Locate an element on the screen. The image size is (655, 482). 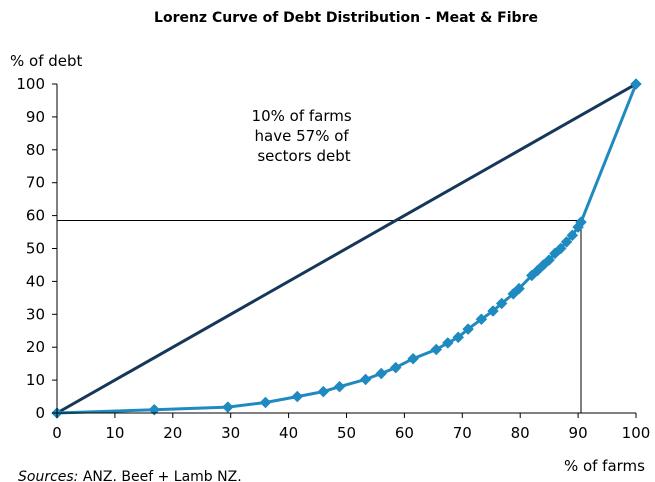
y-tick-label: 40 is located at coordinates (35, 281).